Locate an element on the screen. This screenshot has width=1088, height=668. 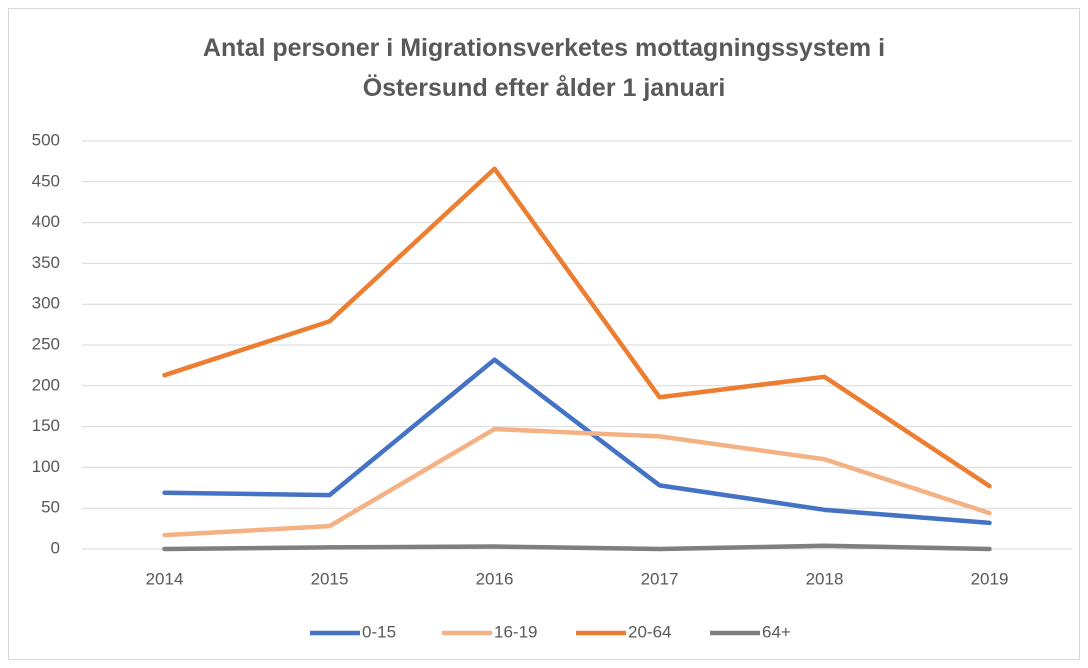
y-tick-label: 100 is located at coordinates (46, 466).